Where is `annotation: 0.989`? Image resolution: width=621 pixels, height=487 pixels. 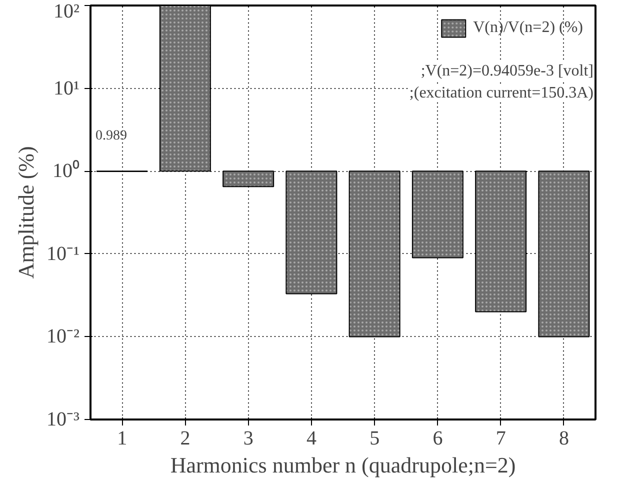 annotation: 0.989 is located at coordinates (111, 136).